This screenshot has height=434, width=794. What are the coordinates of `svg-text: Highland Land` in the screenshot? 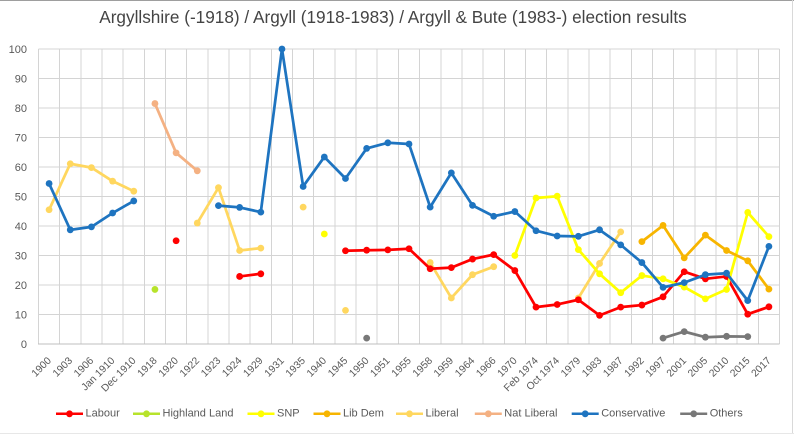 It's located at (198, 414).